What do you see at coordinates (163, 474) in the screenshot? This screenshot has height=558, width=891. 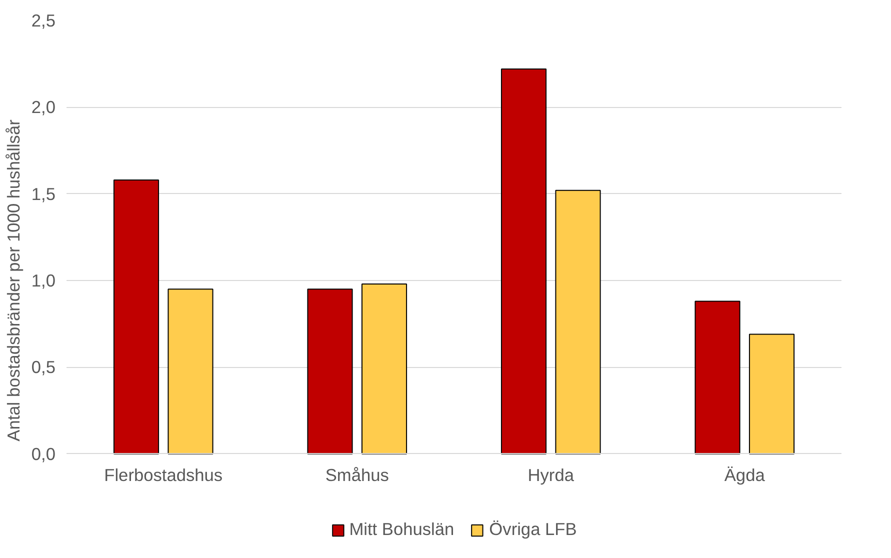 I see `x-tick-label: Flerbostadshus` at bounding box center [163, 474].